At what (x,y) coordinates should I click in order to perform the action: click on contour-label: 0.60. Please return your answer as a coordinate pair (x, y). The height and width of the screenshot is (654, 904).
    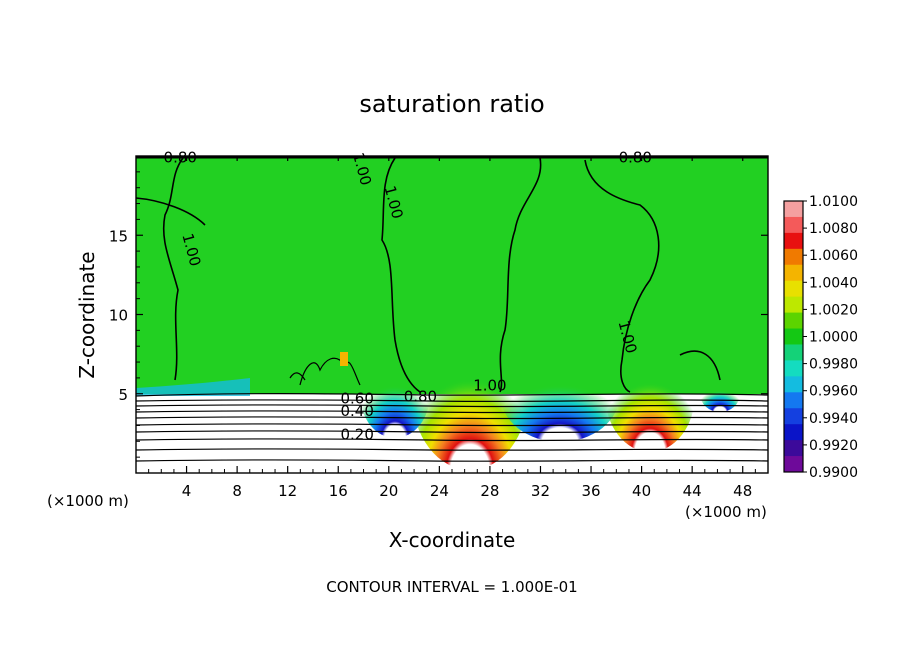
    Looking at the image, I should click on (356, 398).